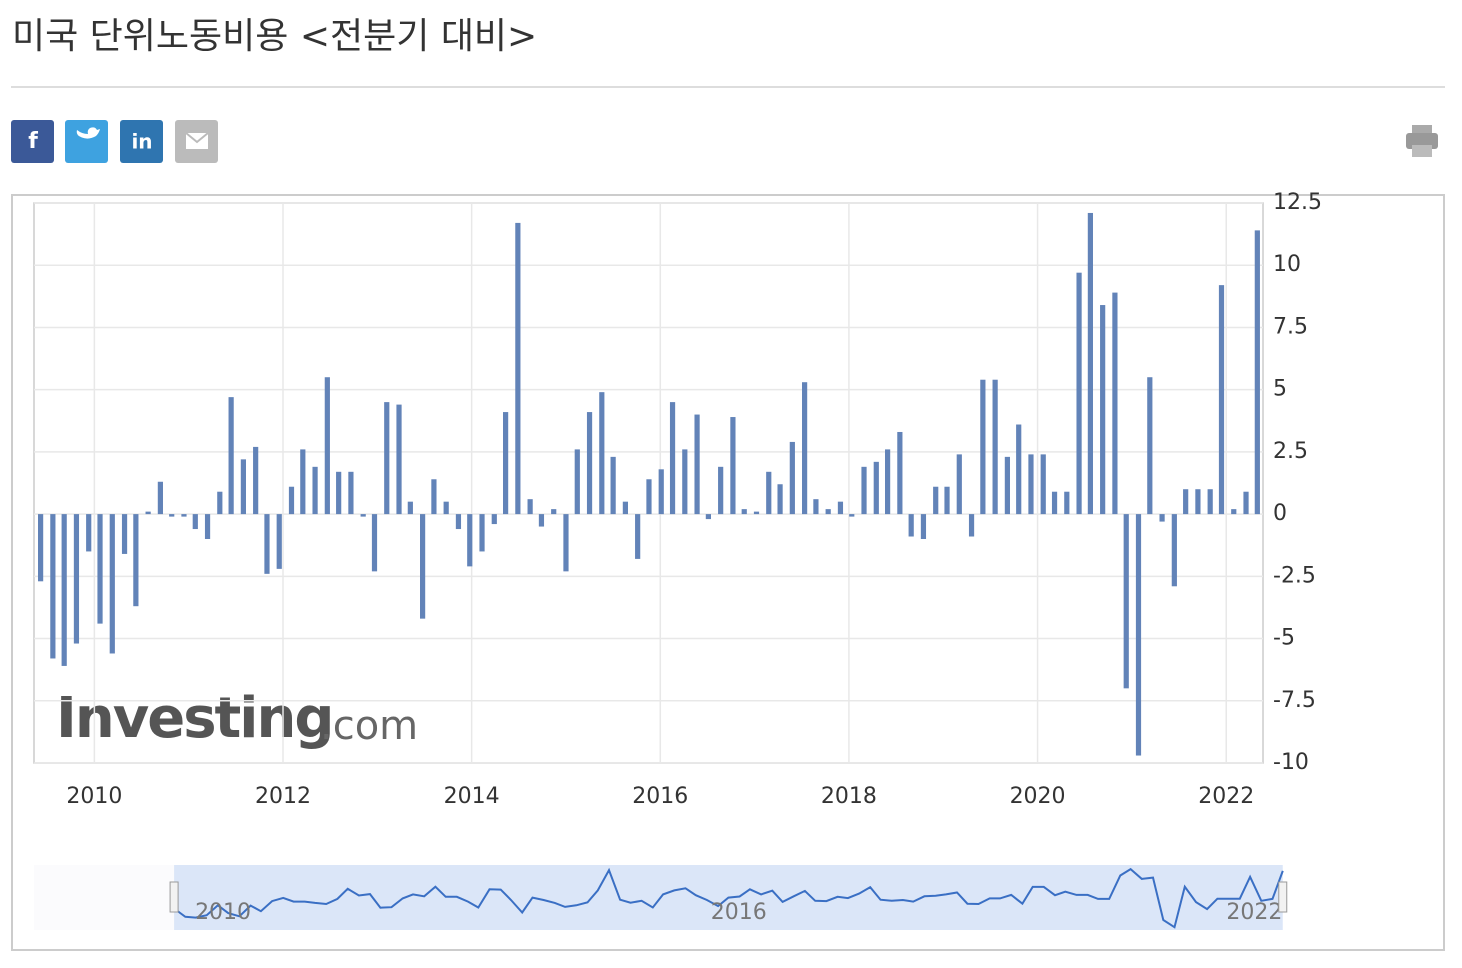 Image resolution: width=1462 pixels, height=968 pixels. What do you see at coordinates (728, 898) in the screenshot?
I see `navigator-line` at bounding box center [728, 898].